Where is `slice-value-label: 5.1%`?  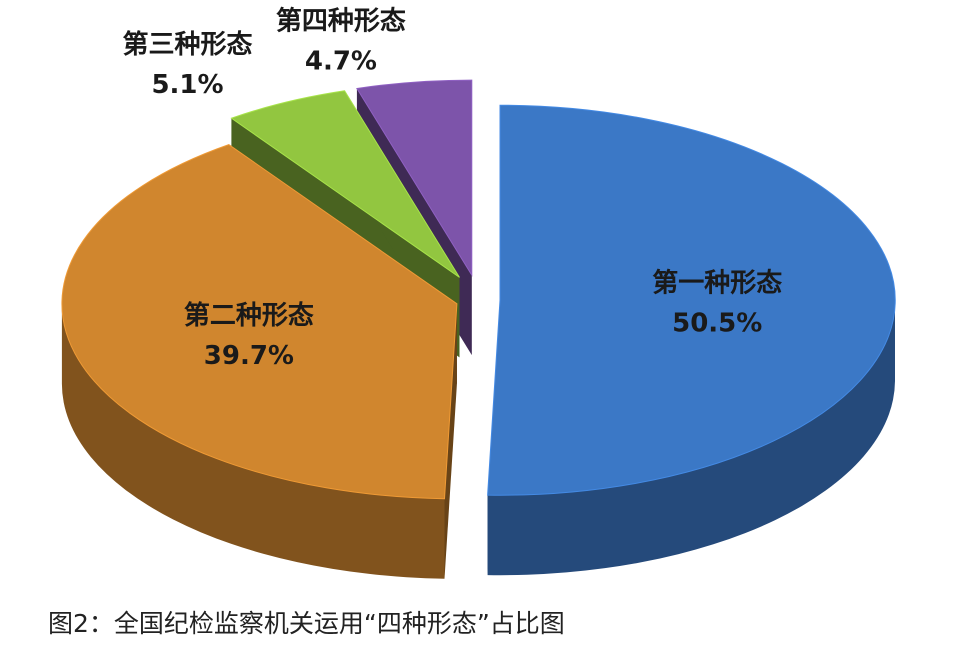
slice-value-label: 5.1% is located at coordinates (187, 85).